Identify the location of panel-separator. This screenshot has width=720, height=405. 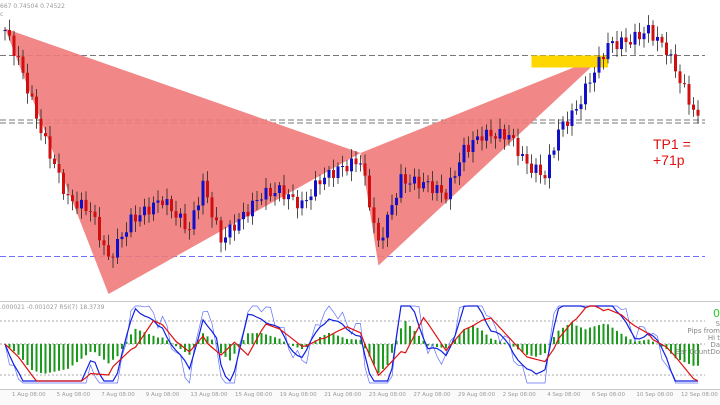
(360, 301).